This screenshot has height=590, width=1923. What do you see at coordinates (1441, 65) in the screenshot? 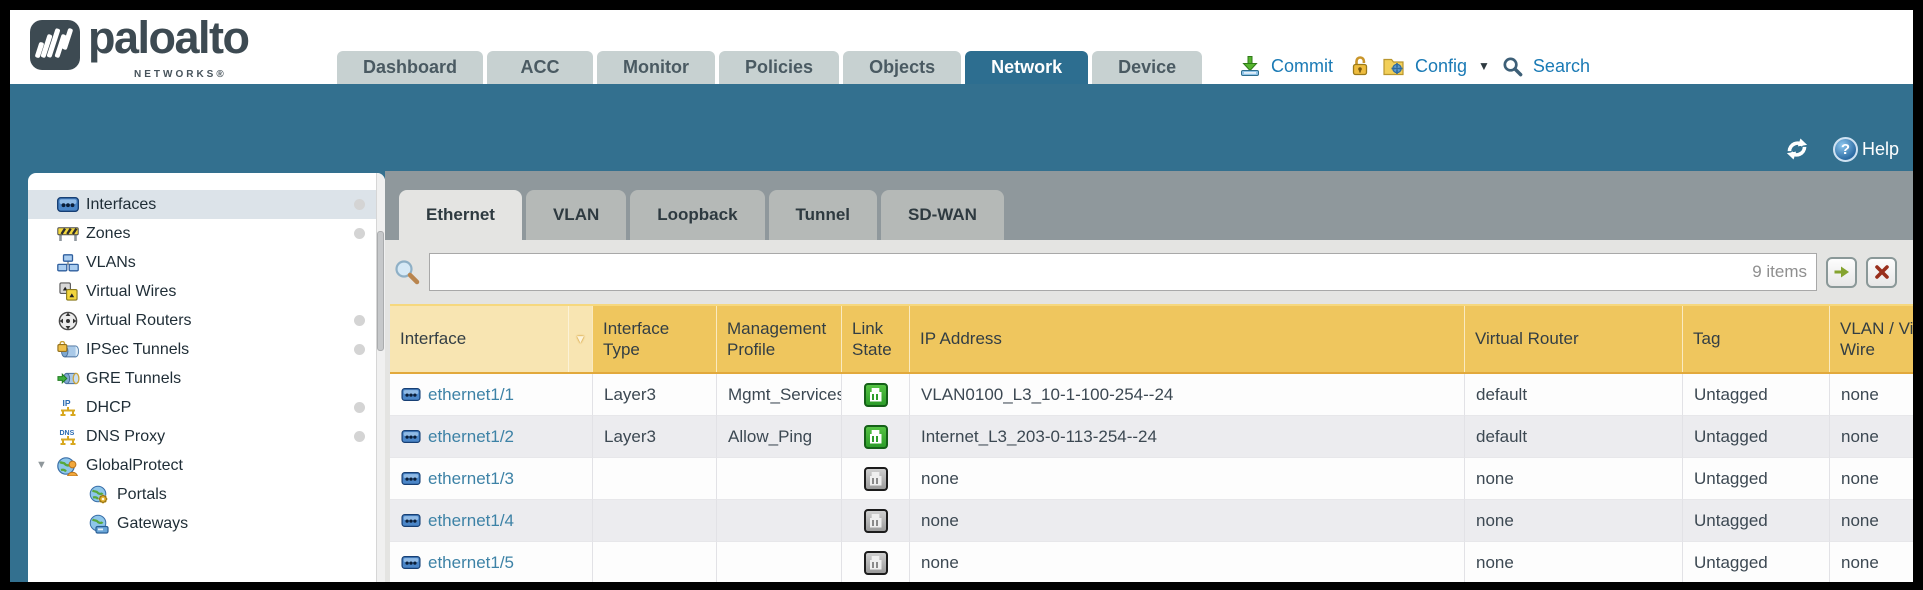
I see `config-label: Config` at bounding box center [1441, 65].